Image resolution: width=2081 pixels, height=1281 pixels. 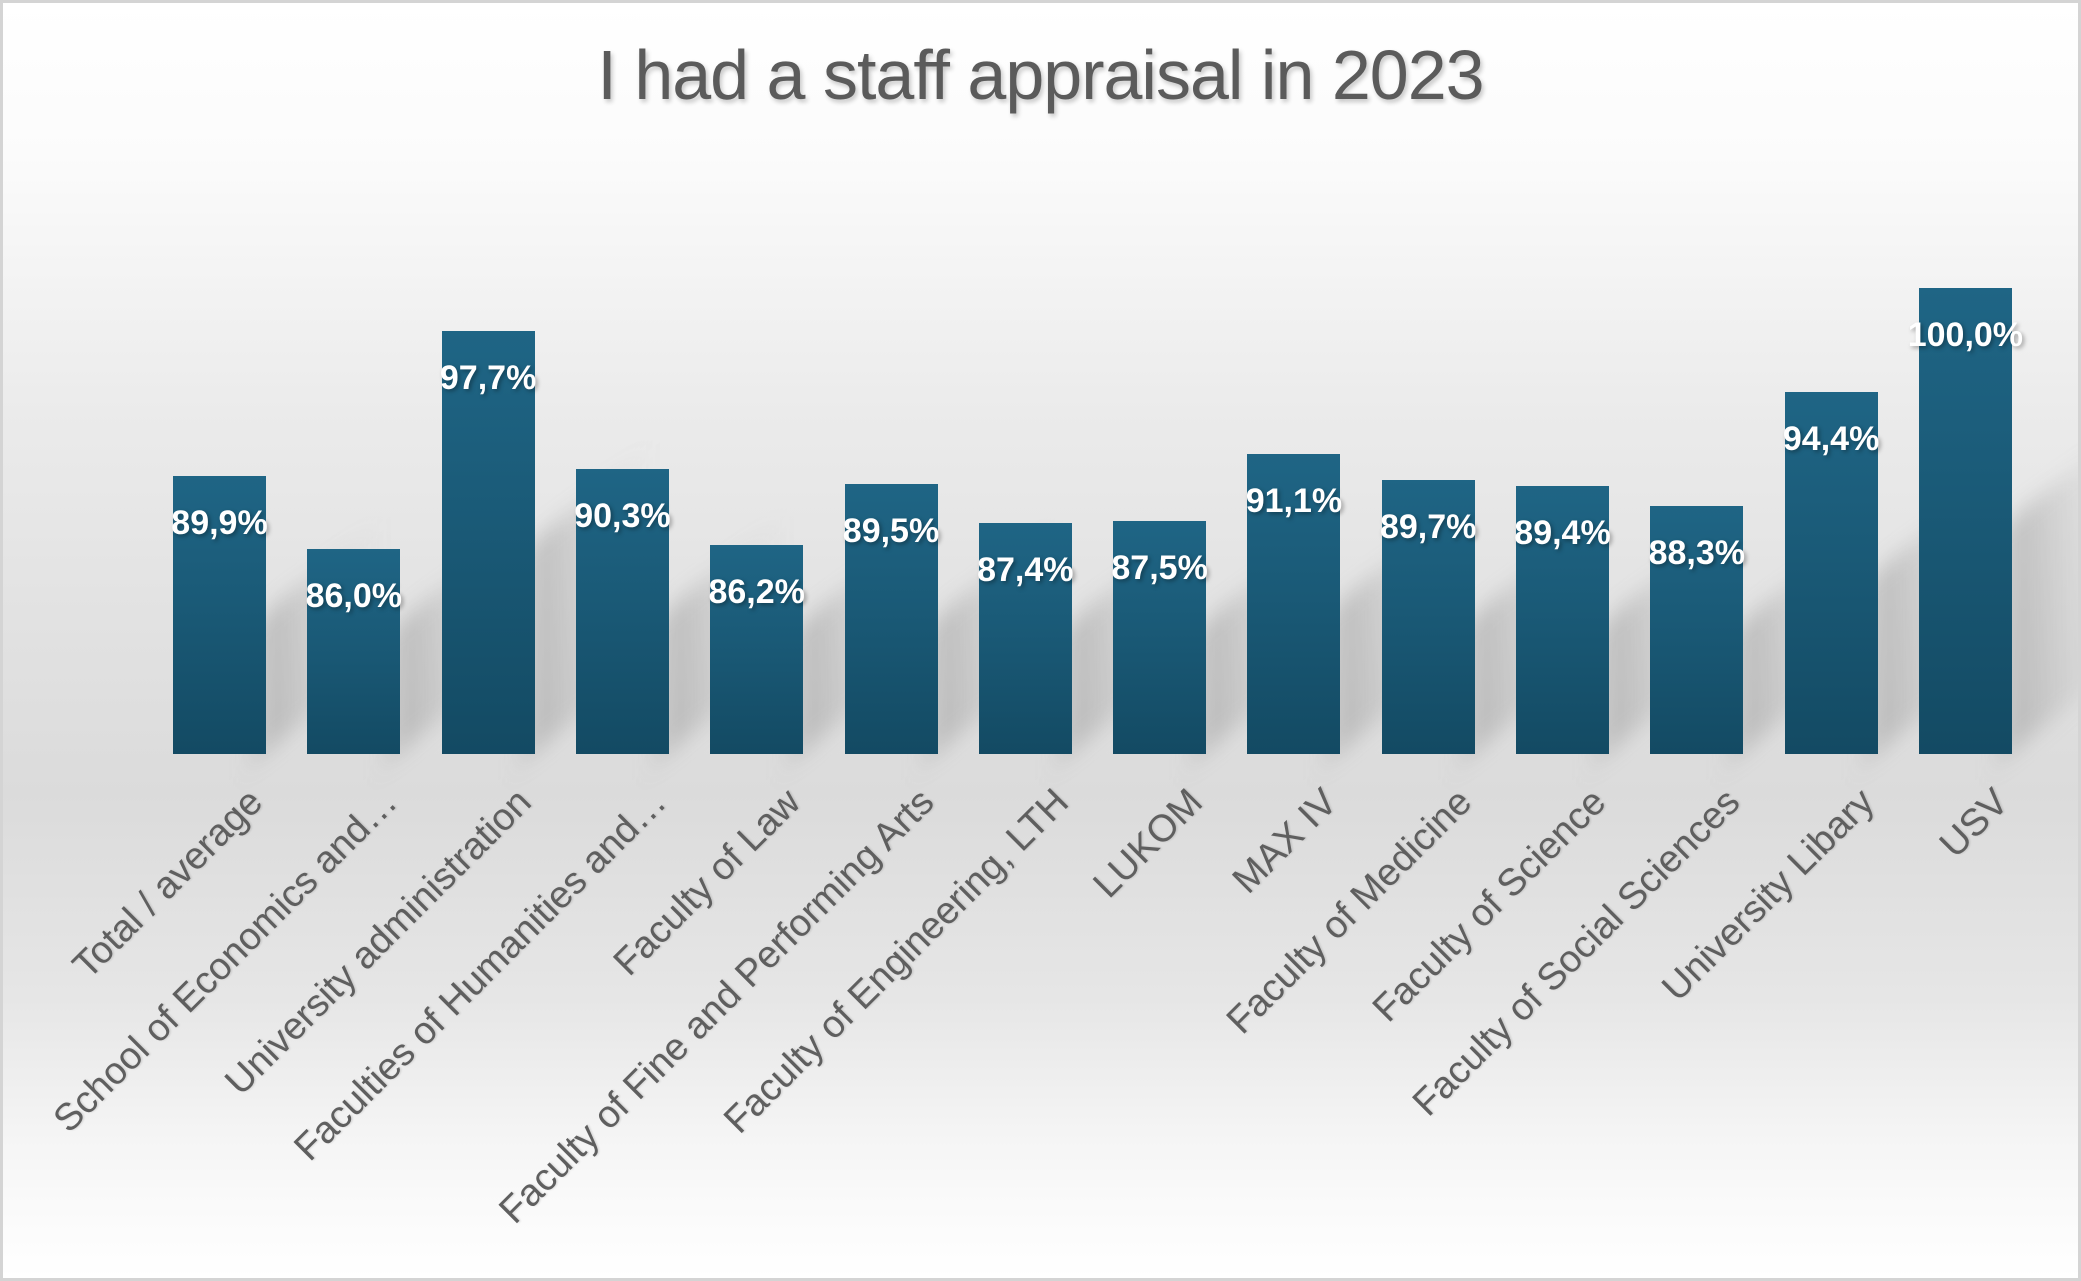 I want to click on bar-value-label: 89,9%, so click(x=219, y=523).